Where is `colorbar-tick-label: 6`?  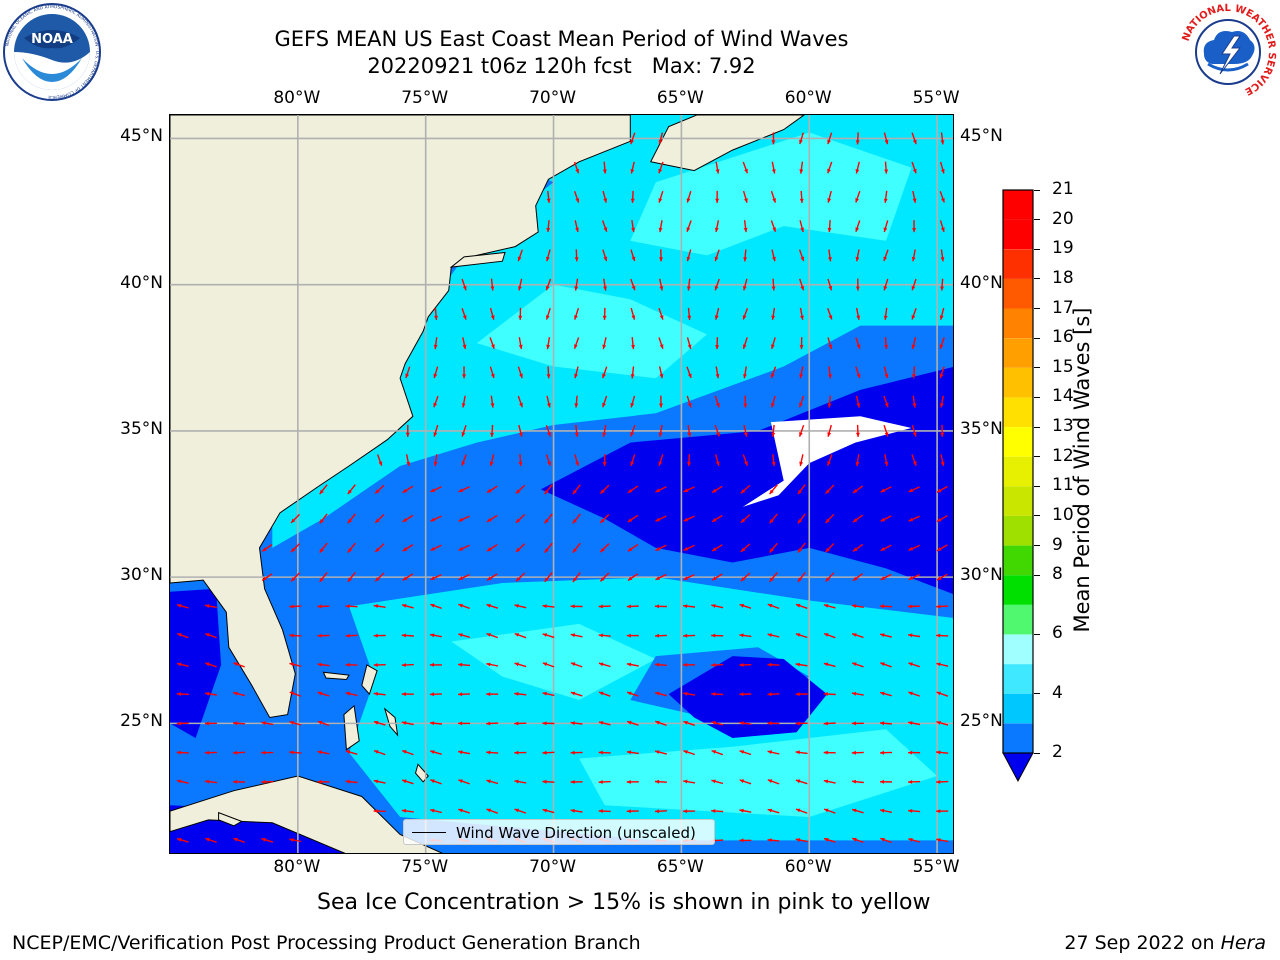
colorbar-tick-label: 6 is located at coordinates (1057, 633).